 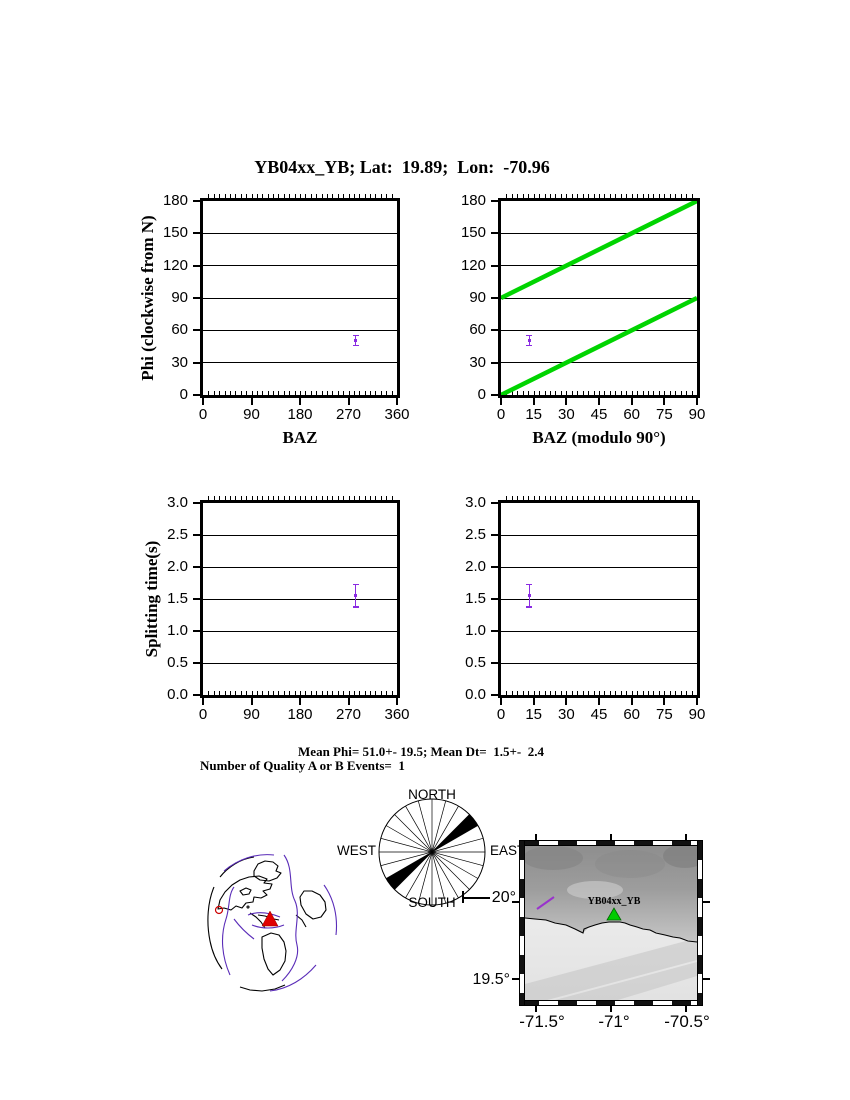 What do you see at coordinates (664, 414) in the screenshot?
I see `x-tick-label: 75` at bounding box center [664, 414].